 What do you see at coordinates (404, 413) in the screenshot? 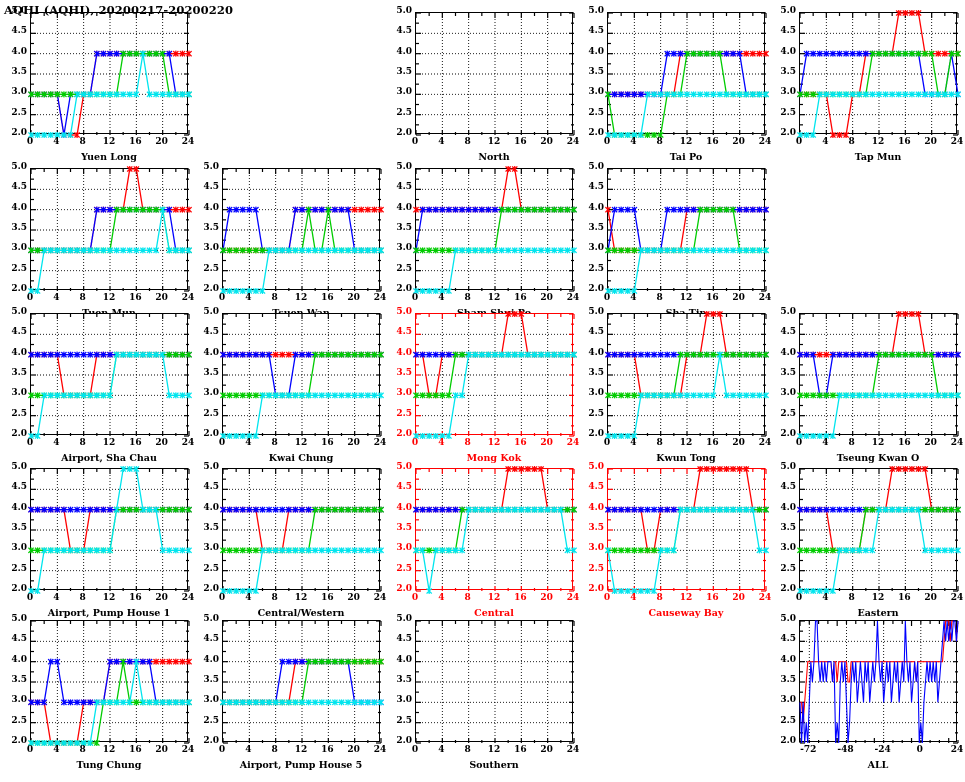
I see `y-tick-label: 2.5` at bounding box center [404, 413].